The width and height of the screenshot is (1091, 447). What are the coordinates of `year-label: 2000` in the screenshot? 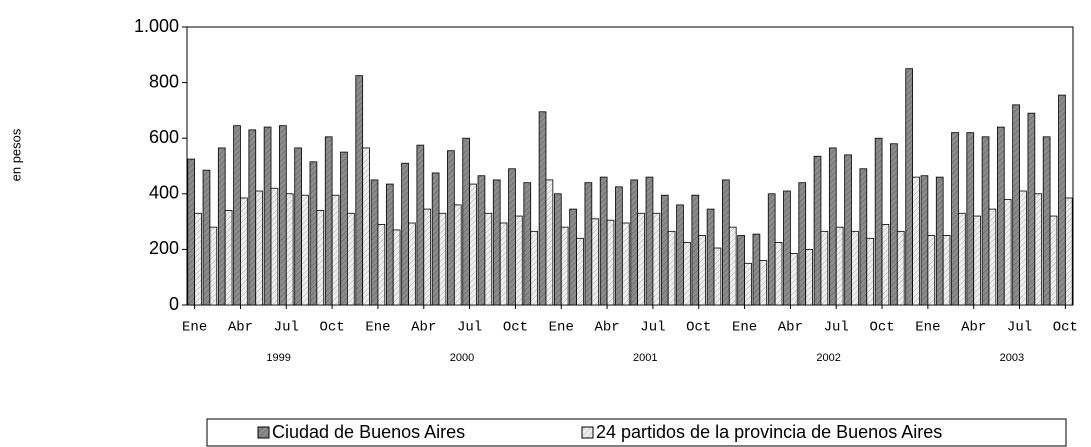 It's located at (462, 358).